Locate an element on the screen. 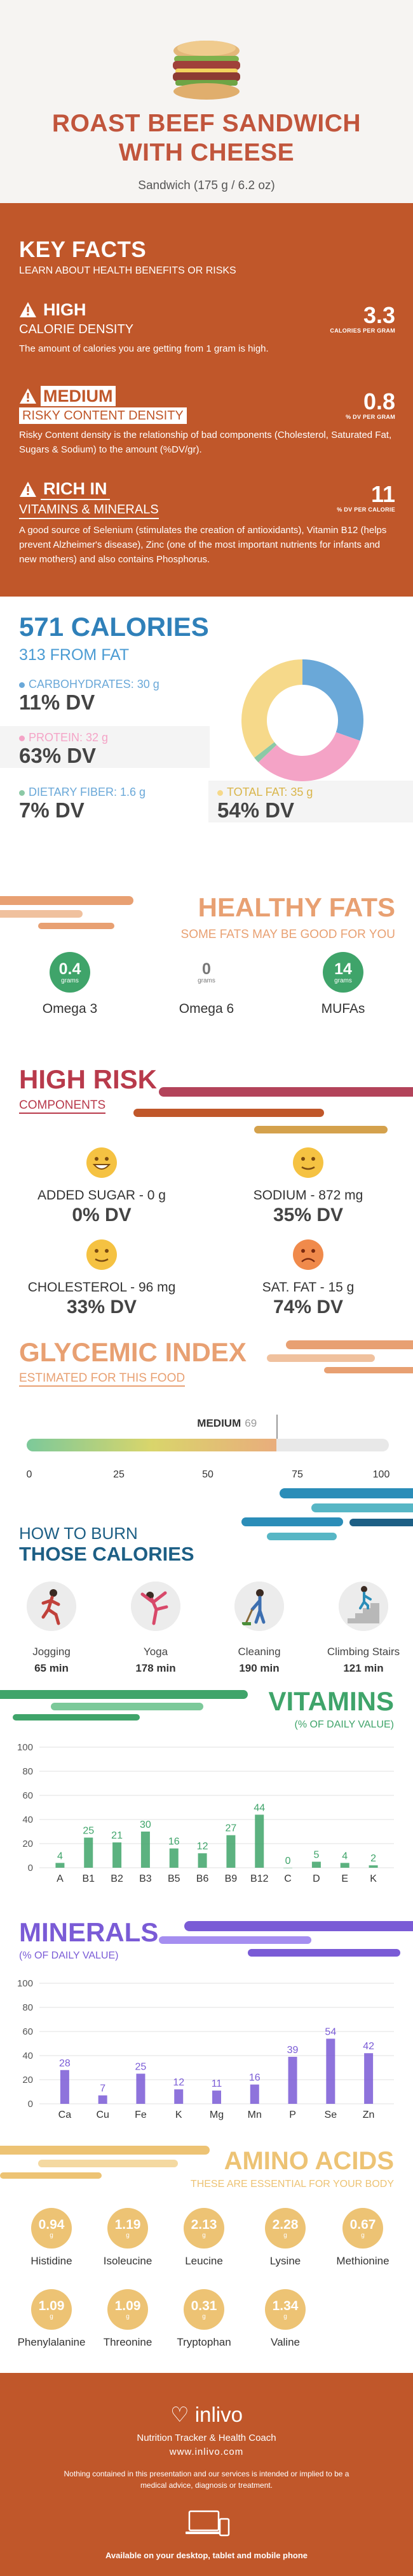 This screenshot has width=413, height=2576. donut-slice-total-fat is located at coordinates (271, 709).